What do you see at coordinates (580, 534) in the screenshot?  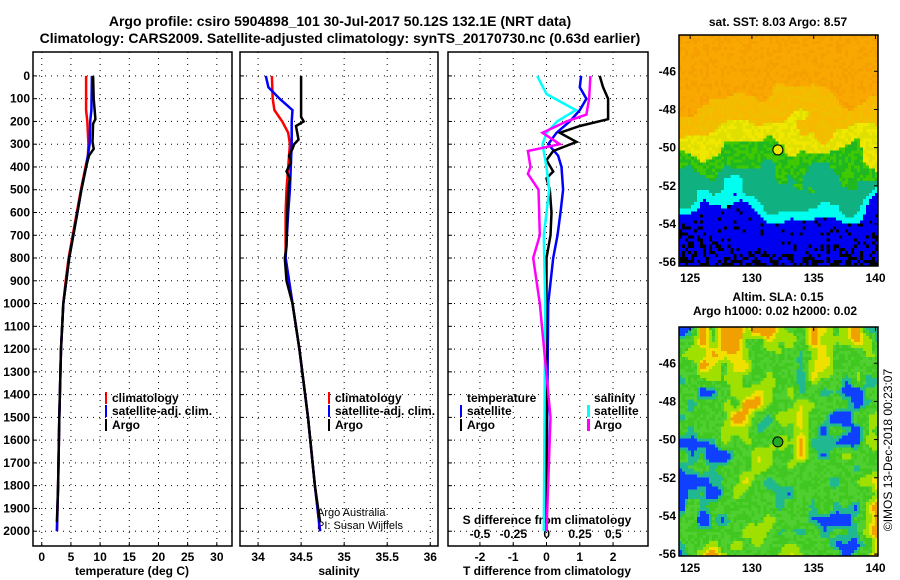 I see `x2-tick-label: 0.25` at bounding box center [580, 534].